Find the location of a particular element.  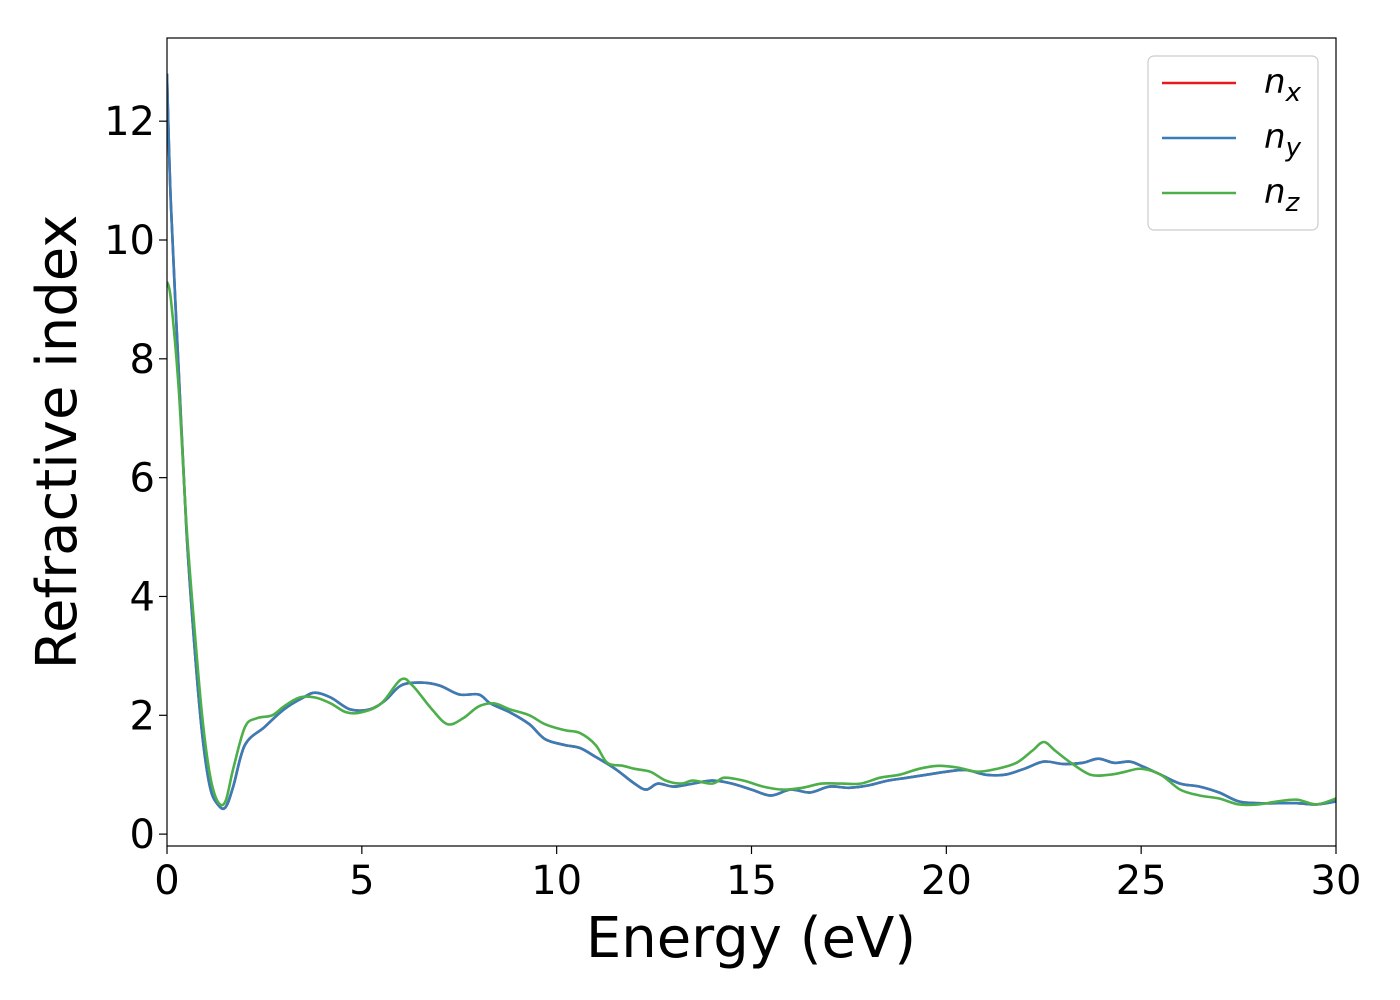

x-axis-ticks: 0 5 10 15 20 25 30 is located at coordinates (757, 875).